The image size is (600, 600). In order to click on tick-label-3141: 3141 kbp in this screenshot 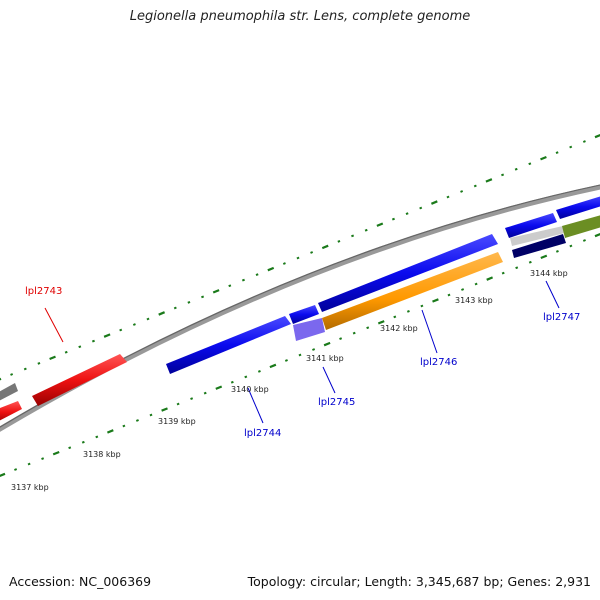, I will do `click(325, 358)`.